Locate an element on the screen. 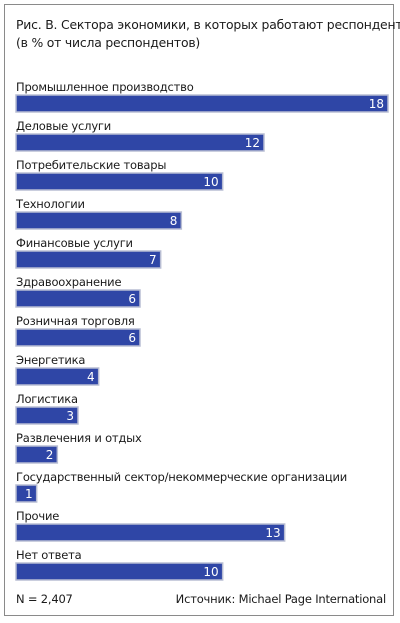 The height and width of the screenshot is (623, 400). bar-value-label: 1 is located at coordinates (29, 494).